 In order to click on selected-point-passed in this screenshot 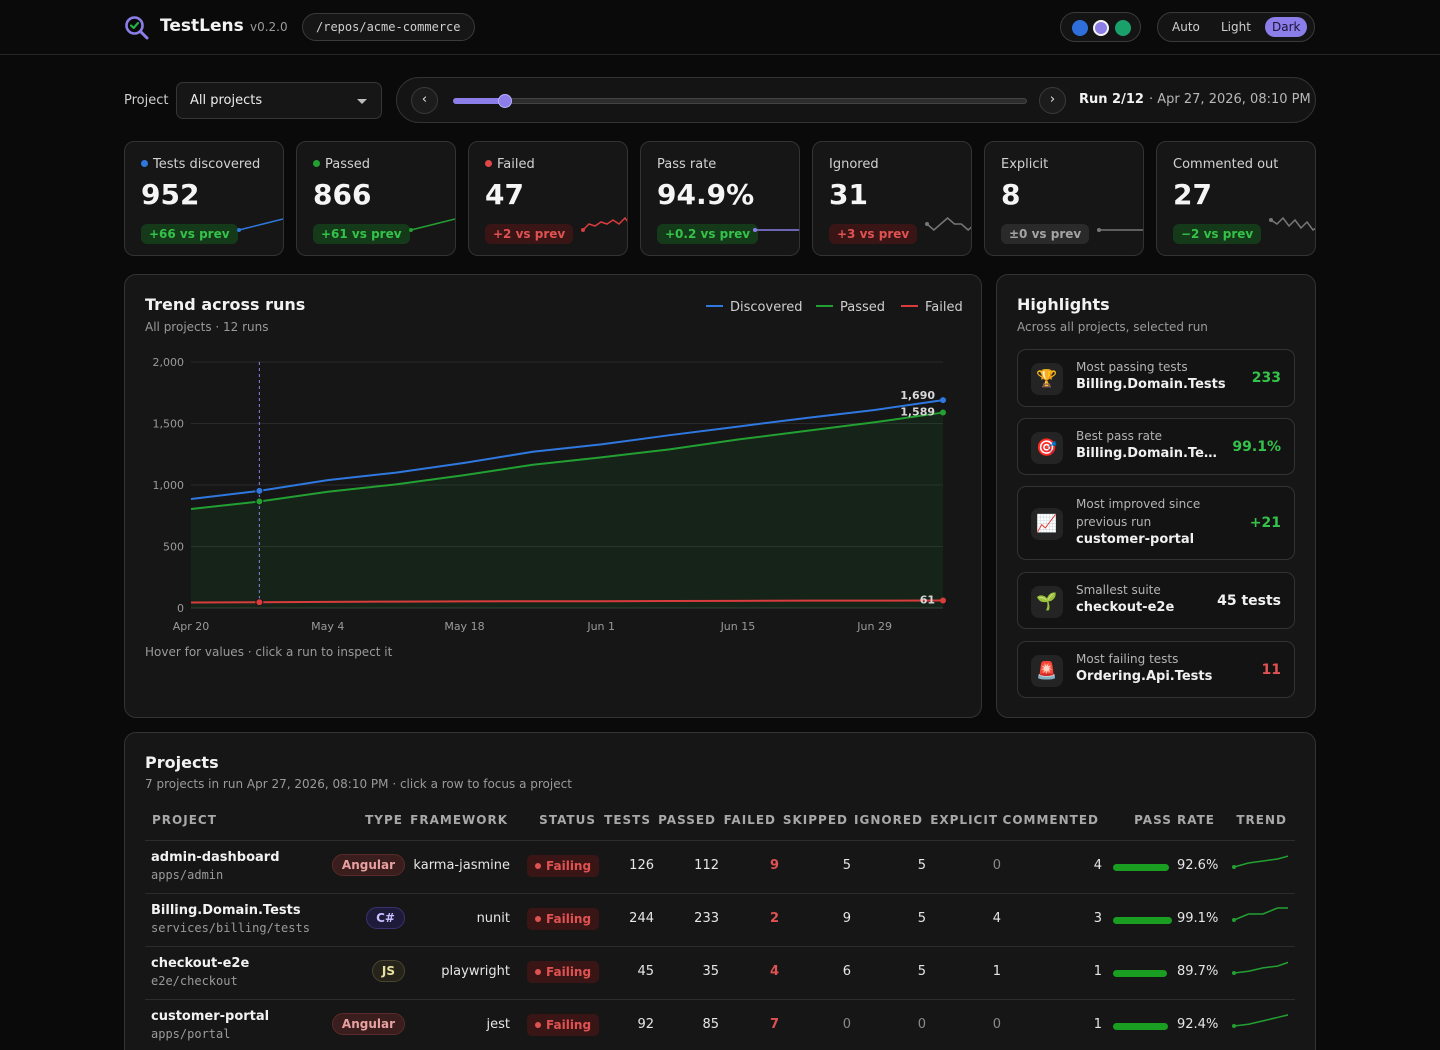, I will do `click(259, 501)`.